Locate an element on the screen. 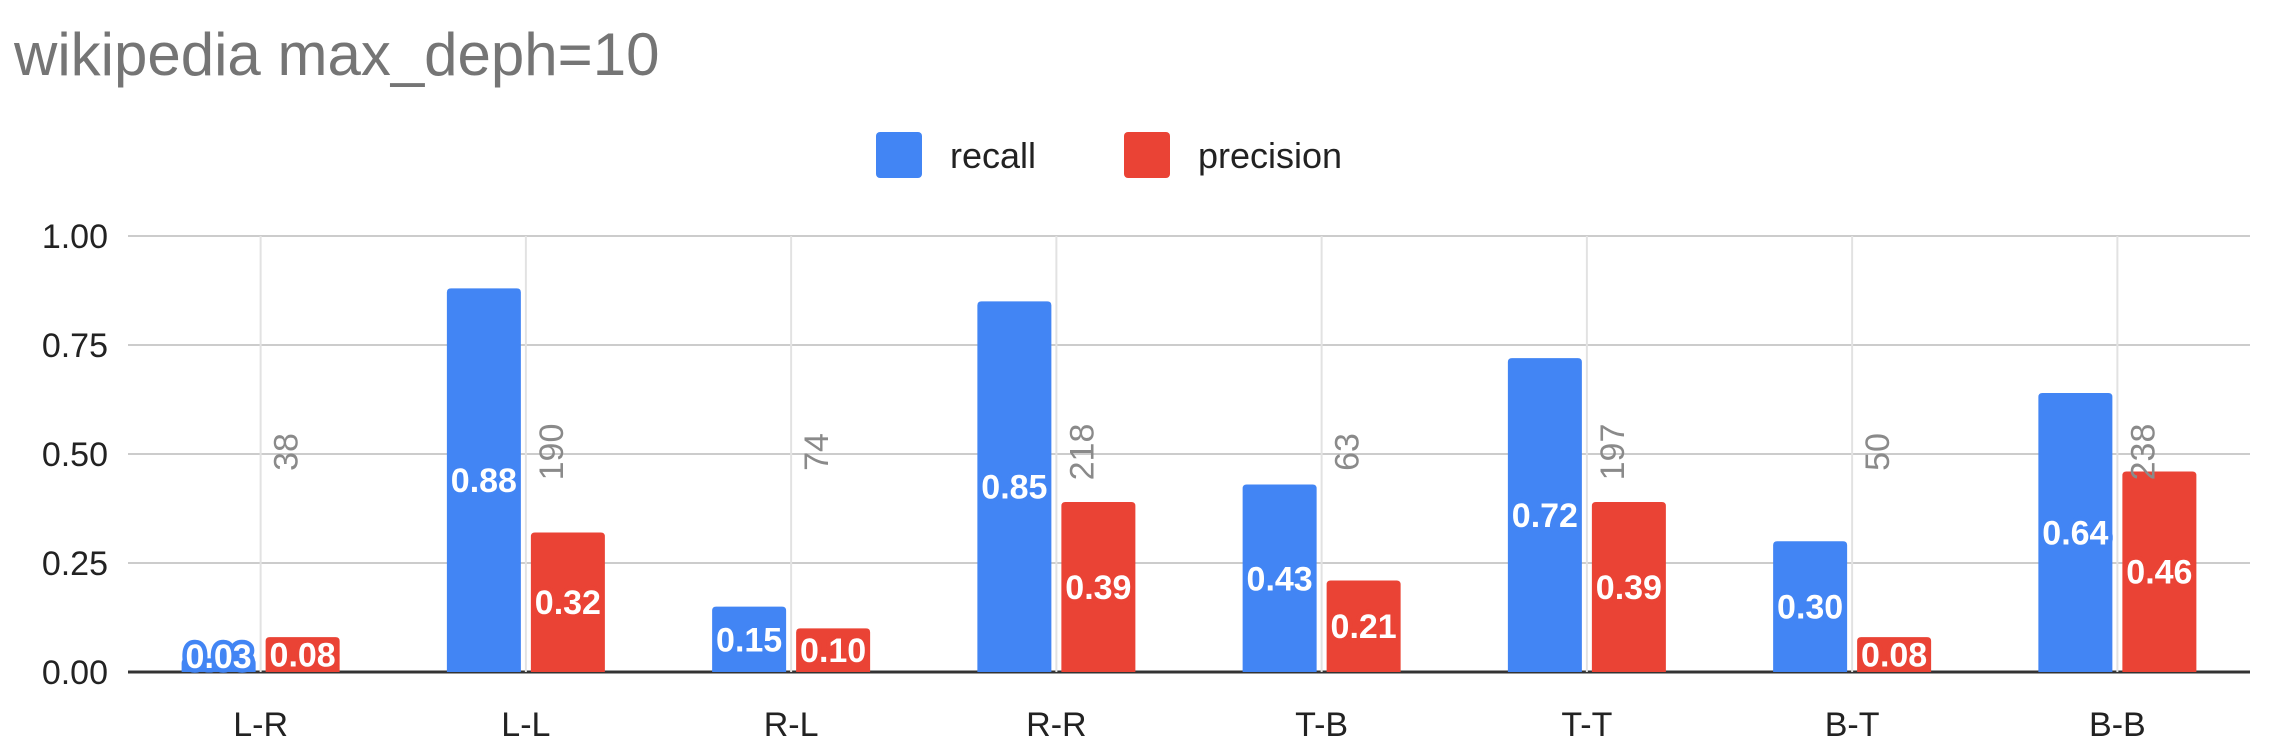  count-label: 63 is located at coordinates (1348, 452).